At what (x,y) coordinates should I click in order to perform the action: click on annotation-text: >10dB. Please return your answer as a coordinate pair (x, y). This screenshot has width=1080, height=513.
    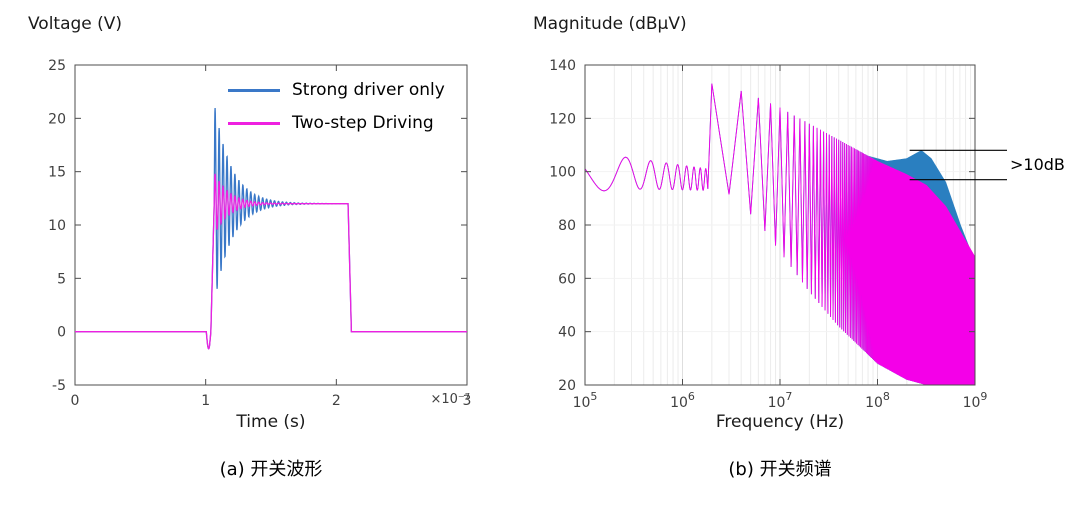
    Looking at the image, I should click on (1037, 164).